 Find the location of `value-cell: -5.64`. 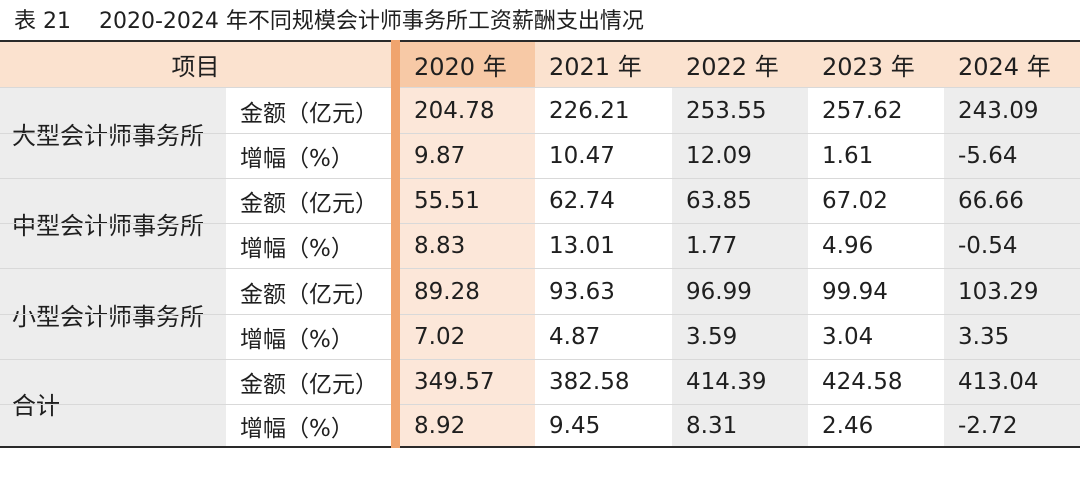

value-cell: -5.64 is located at coordinates (1012, 156).